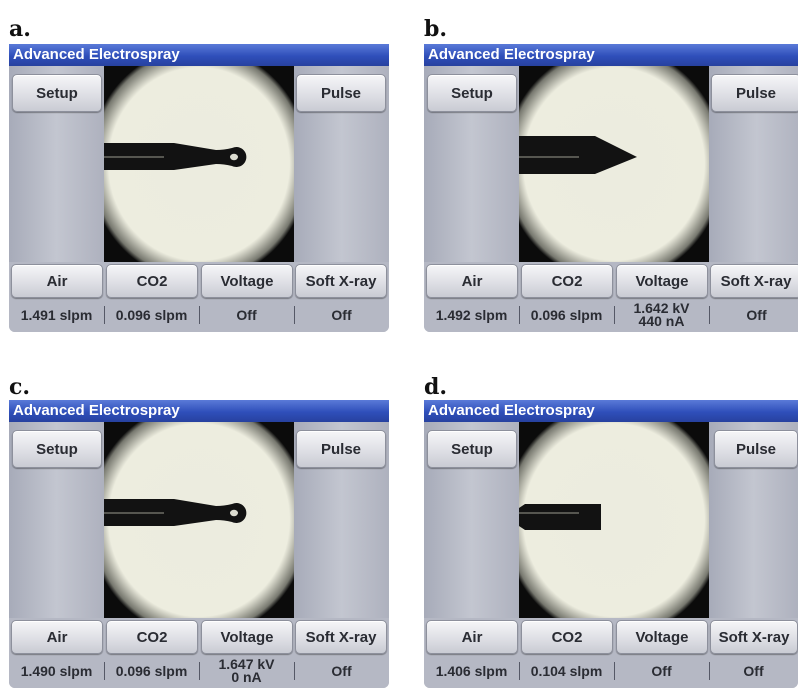 The image size is (798, 688). I want to click on air-flow-value: 1.491 slpm, so click(56, 314).